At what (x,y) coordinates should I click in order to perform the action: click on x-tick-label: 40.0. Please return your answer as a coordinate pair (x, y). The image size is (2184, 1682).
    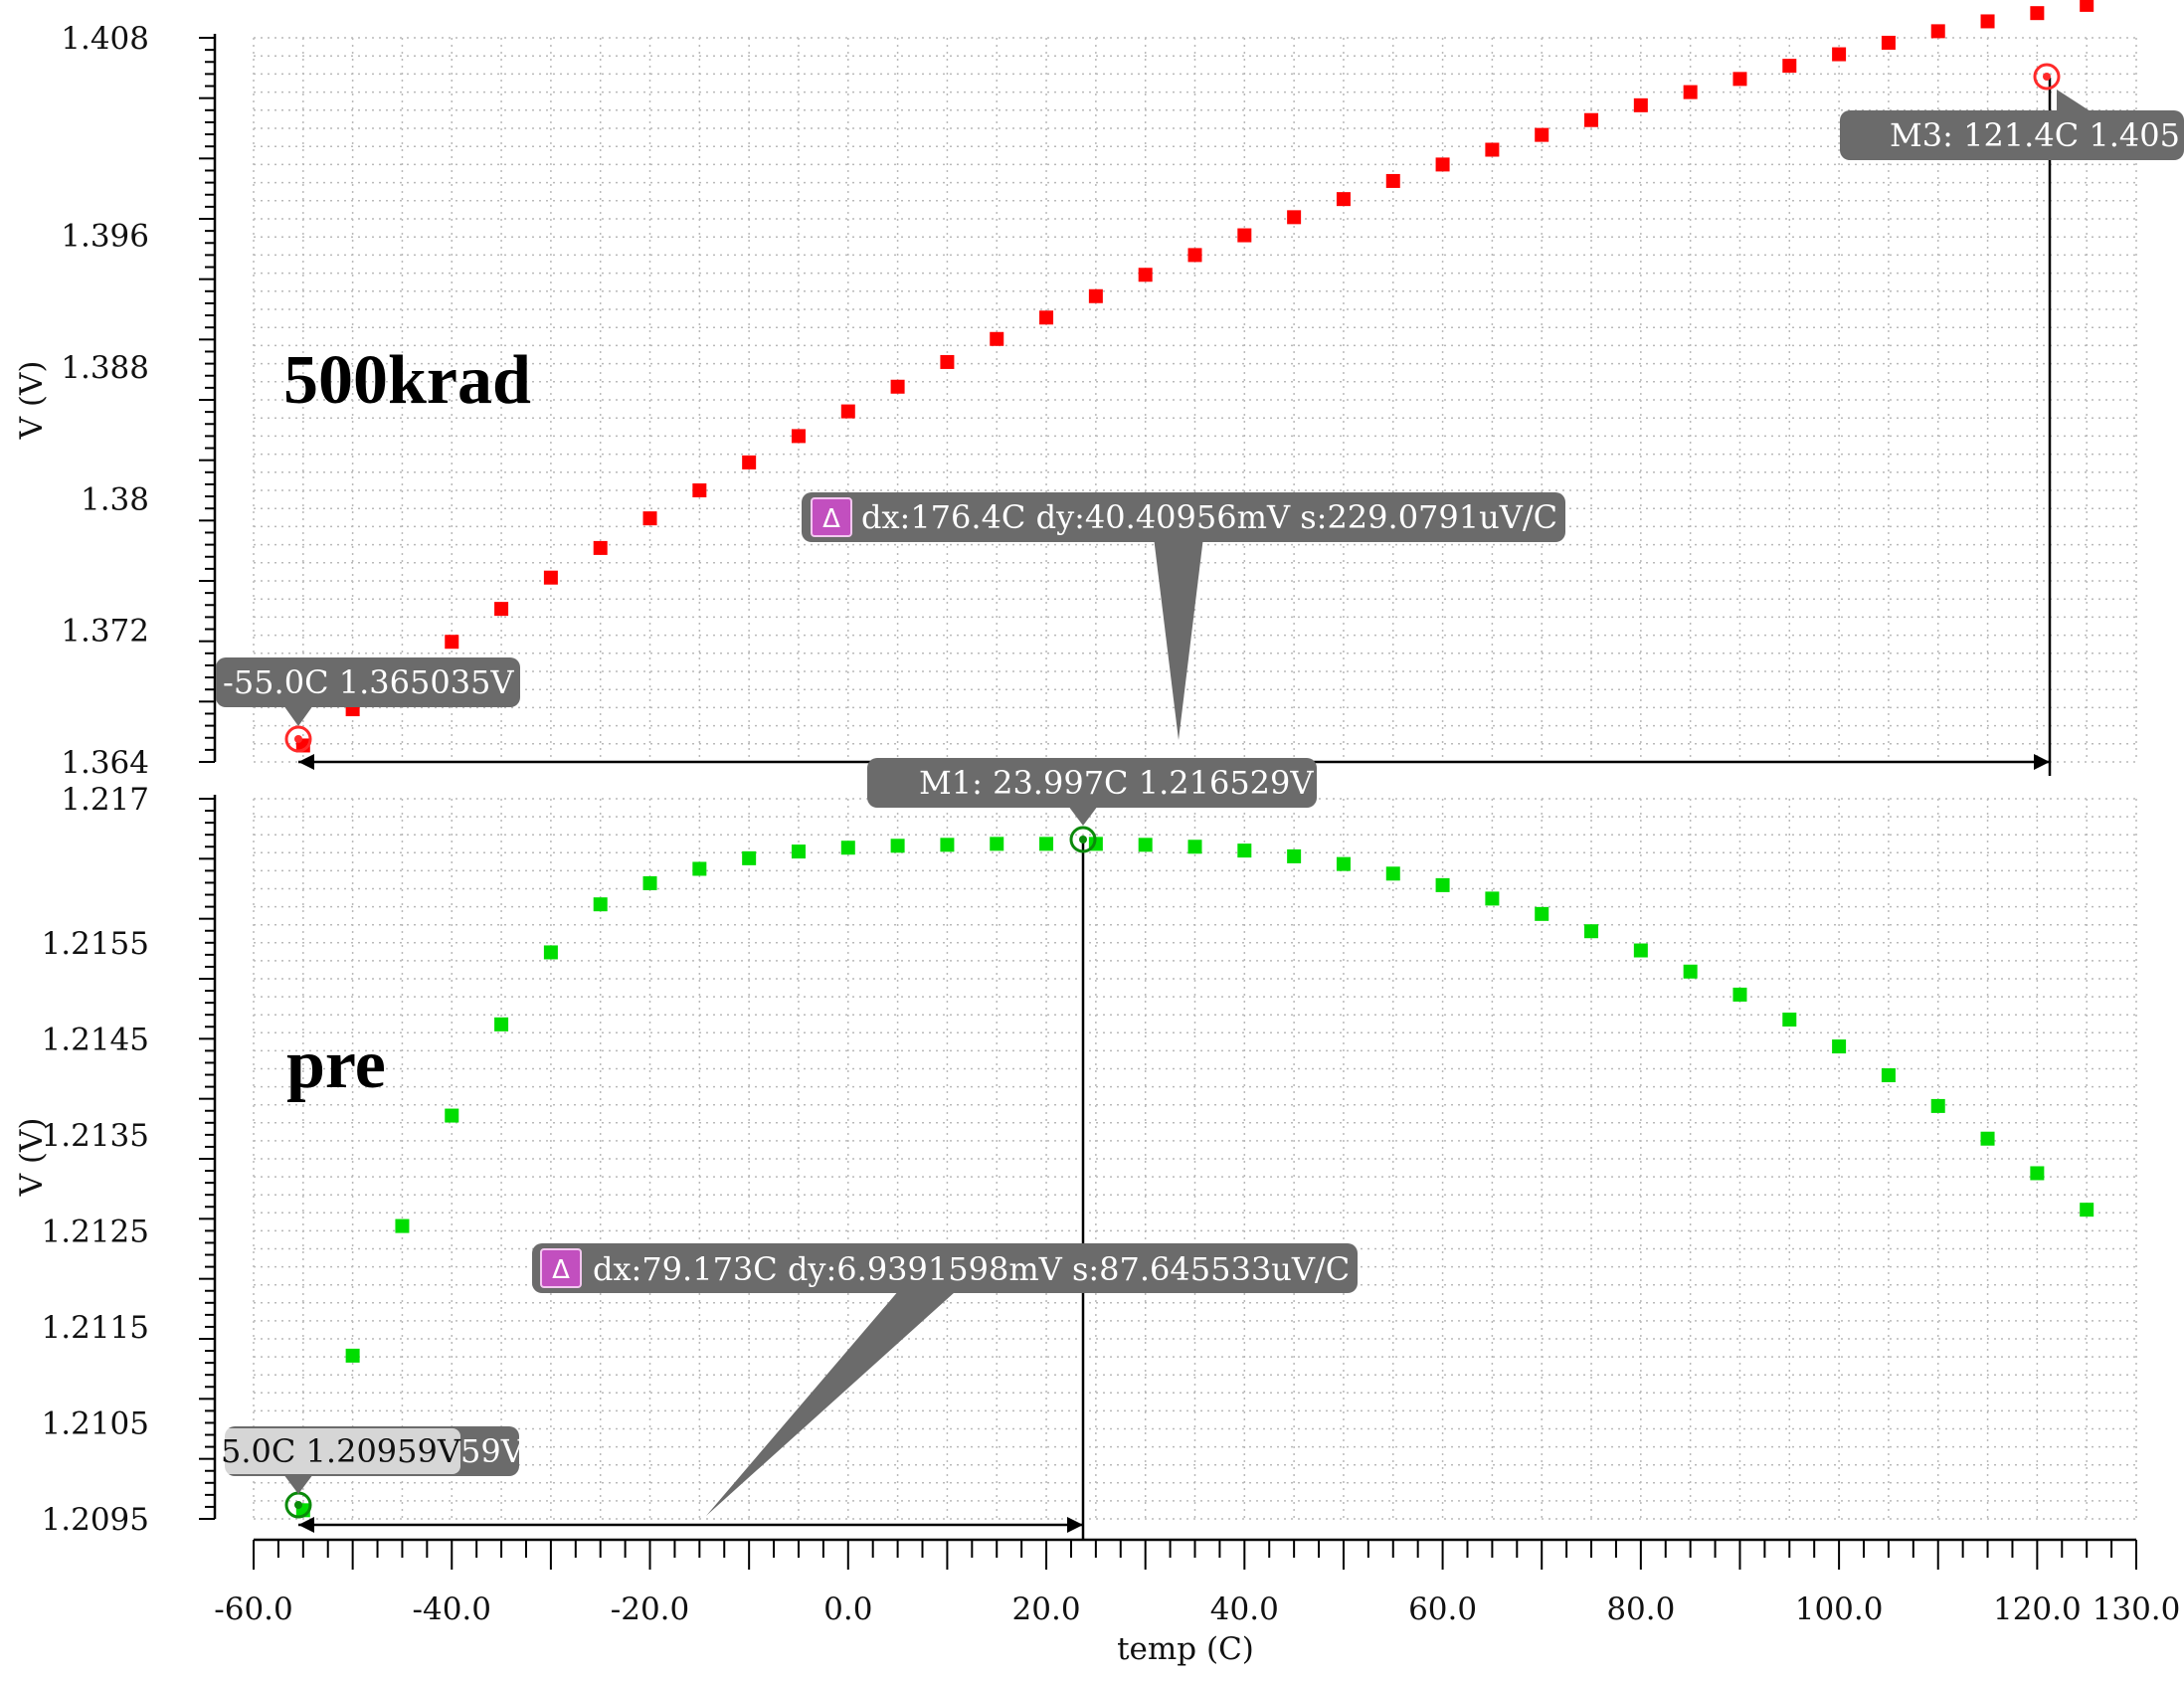
    Looking at the image, I should click on (1244, 1609).